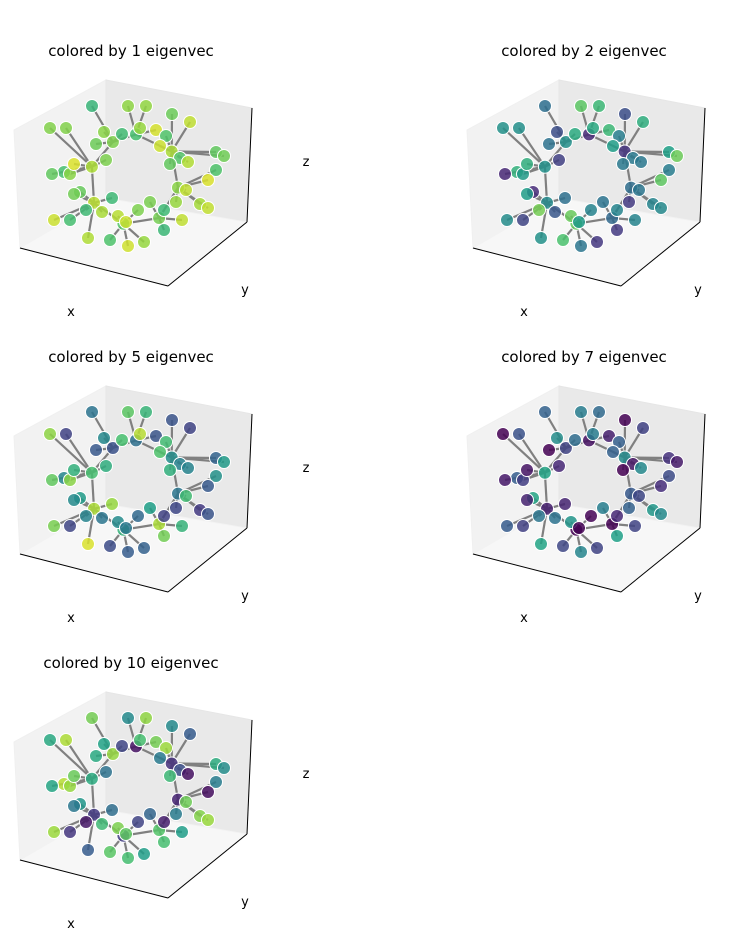  I want to click on subplot-title: colored by 10 eigenvec, so click(130, 663).